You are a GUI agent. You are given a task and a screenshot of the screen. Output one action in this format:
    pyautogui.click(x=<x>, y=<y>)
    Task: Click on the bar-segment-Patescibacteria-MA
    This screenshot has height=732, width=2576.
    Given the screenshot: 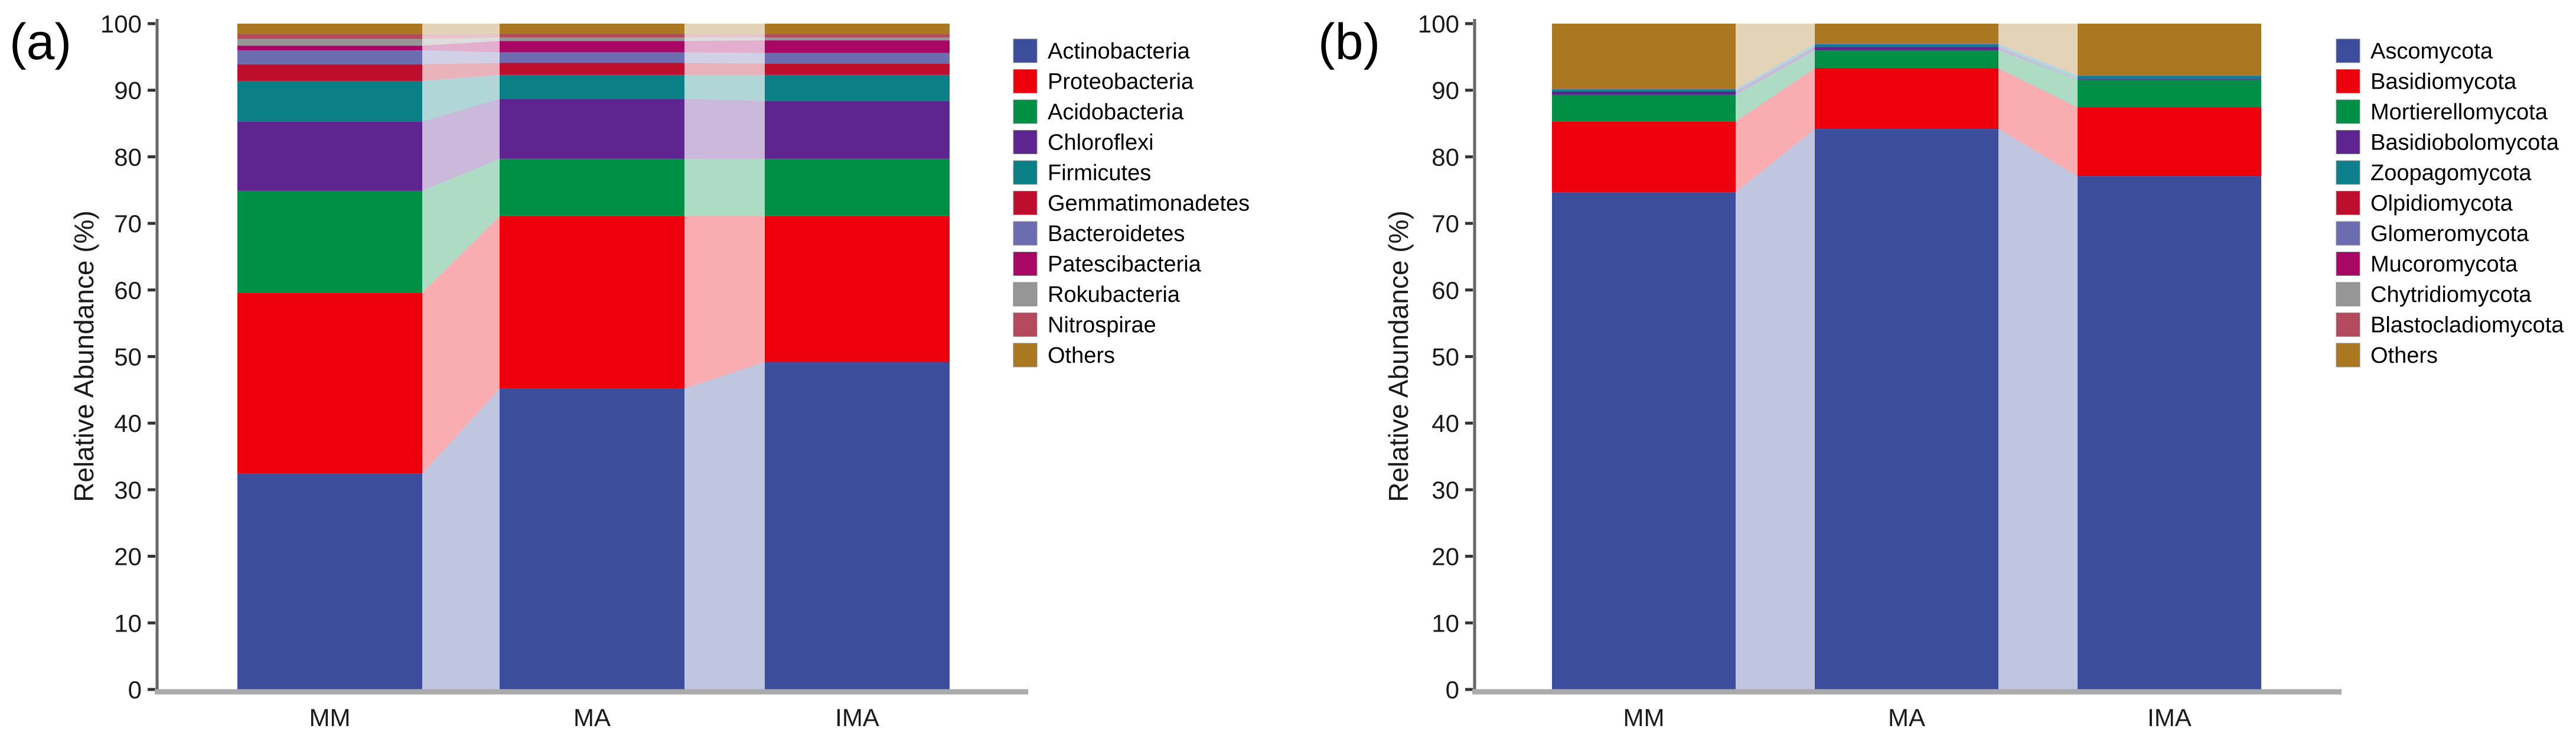 What is the action you would take?
    pyautogui.click(x=592, y=47)
    